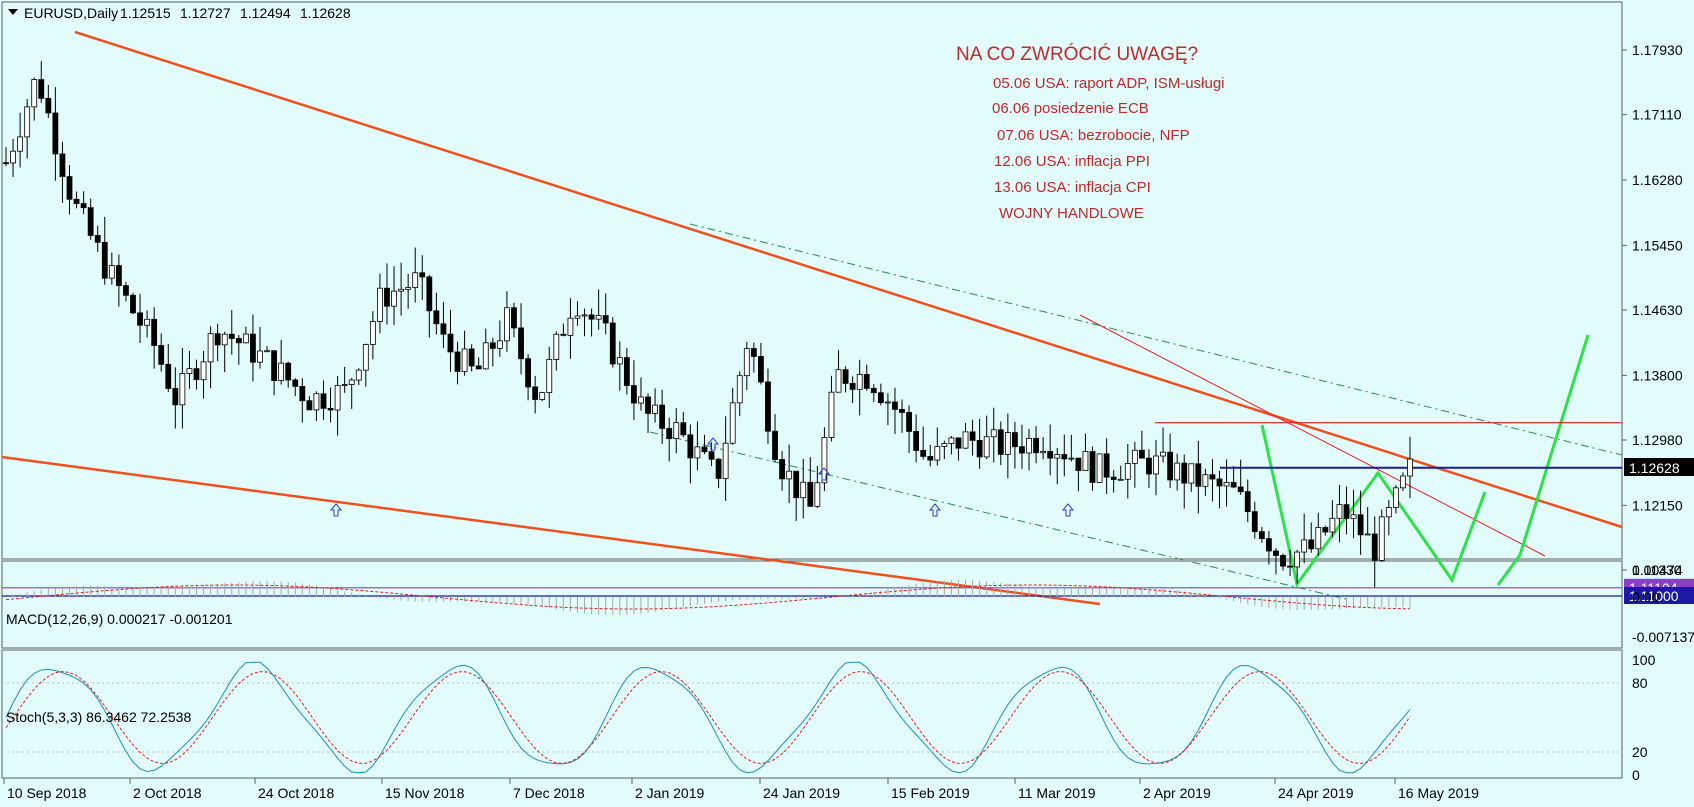  Describe the element at coordinates (1659, 467) in the screenshot. I see `current-price-box` at that location.